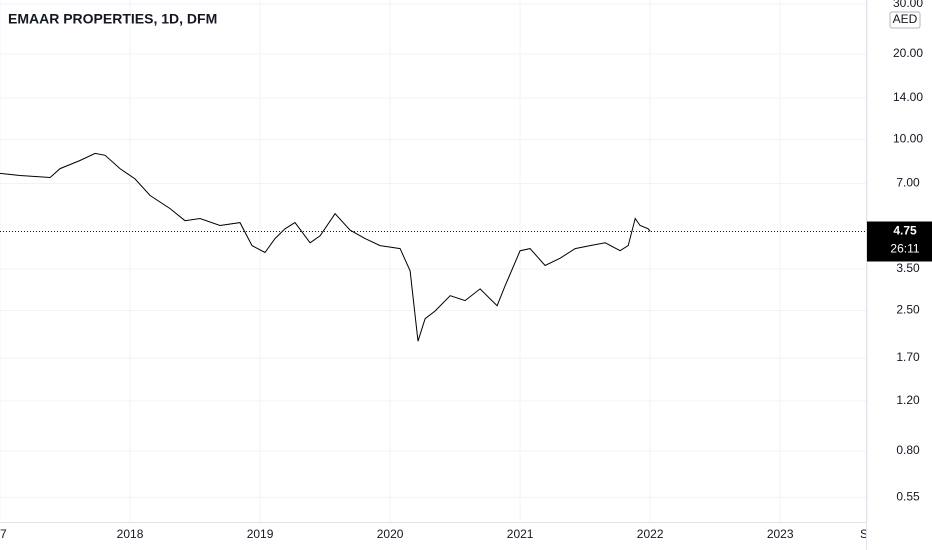  Describe the element at coordinates (908, 97) in the screenshot. I see `y-tick-label: 14.00` at that location.